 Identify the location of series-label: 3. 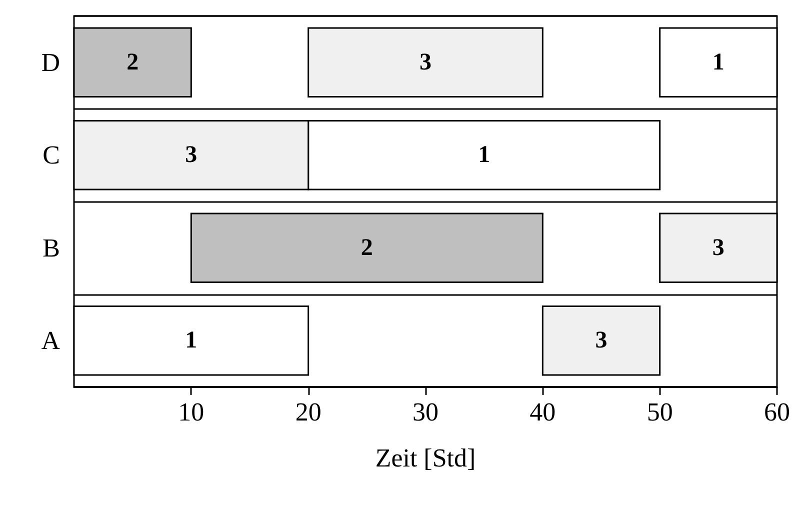
(191, 155).